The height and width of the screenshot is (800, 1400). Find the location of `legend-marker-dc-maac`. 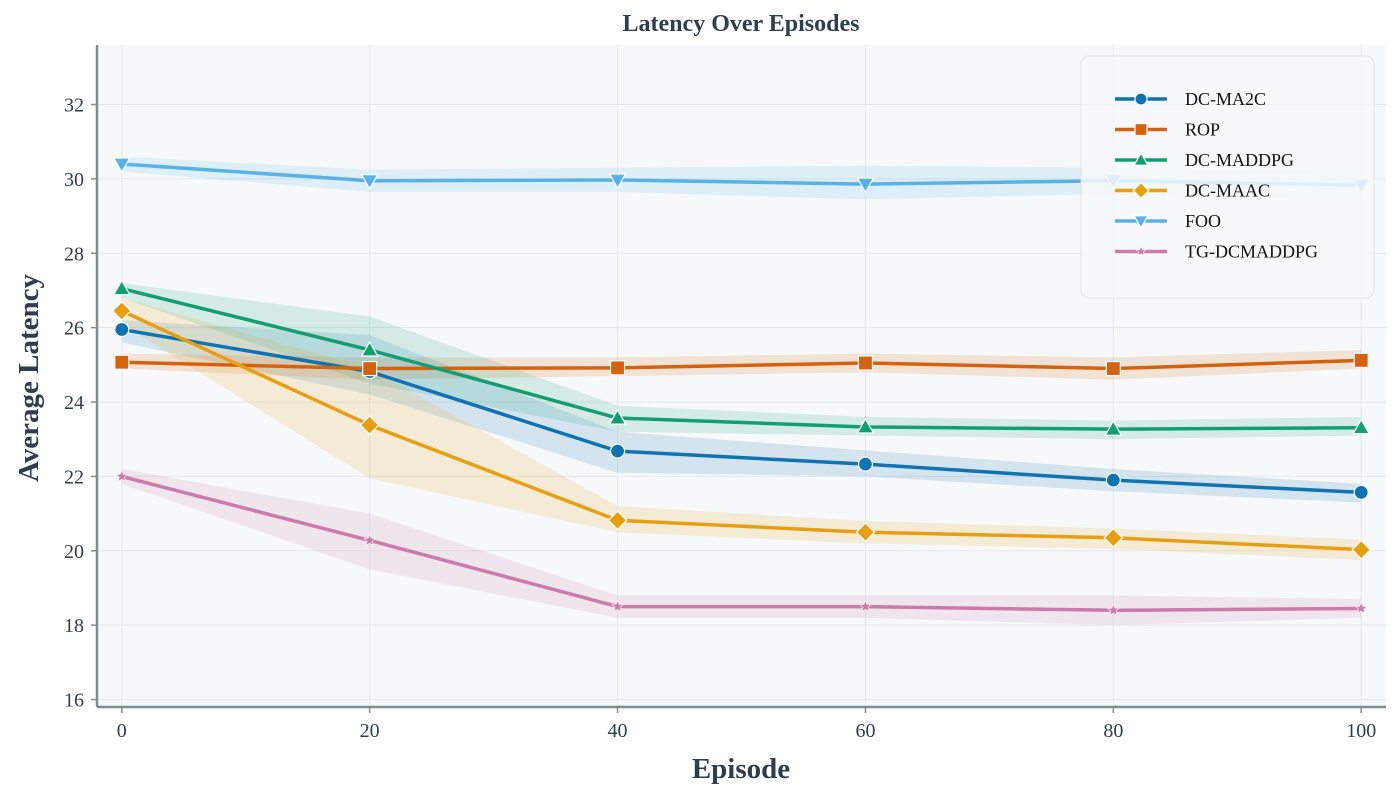

legend-marker-dc-maac is located at coordinates (1141, 190).